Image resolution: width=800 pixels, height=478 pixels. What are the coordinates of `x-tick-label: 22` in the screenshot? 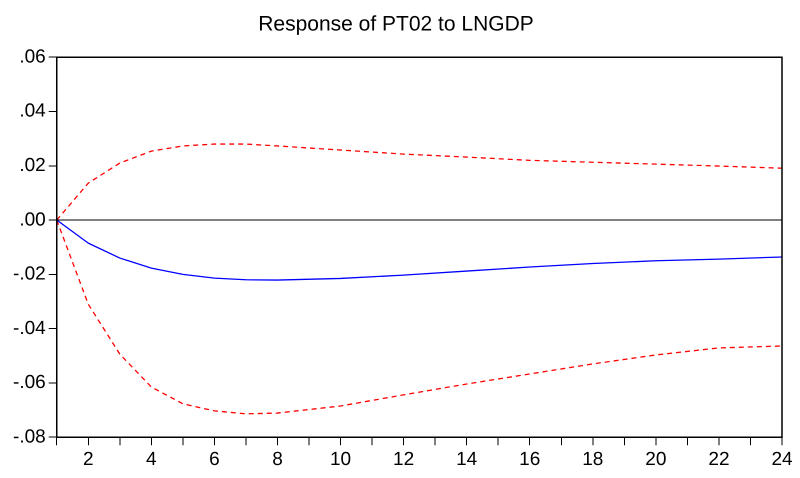 It's located at (719, 459).